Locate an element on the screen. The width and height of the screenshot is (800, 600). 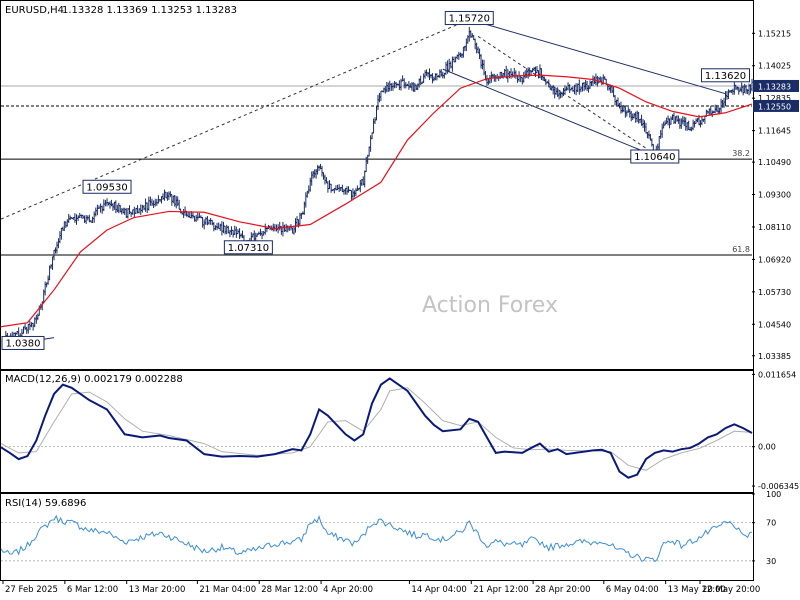
fib-61-8-label: 61.8 is located at coordinates (741, 249).